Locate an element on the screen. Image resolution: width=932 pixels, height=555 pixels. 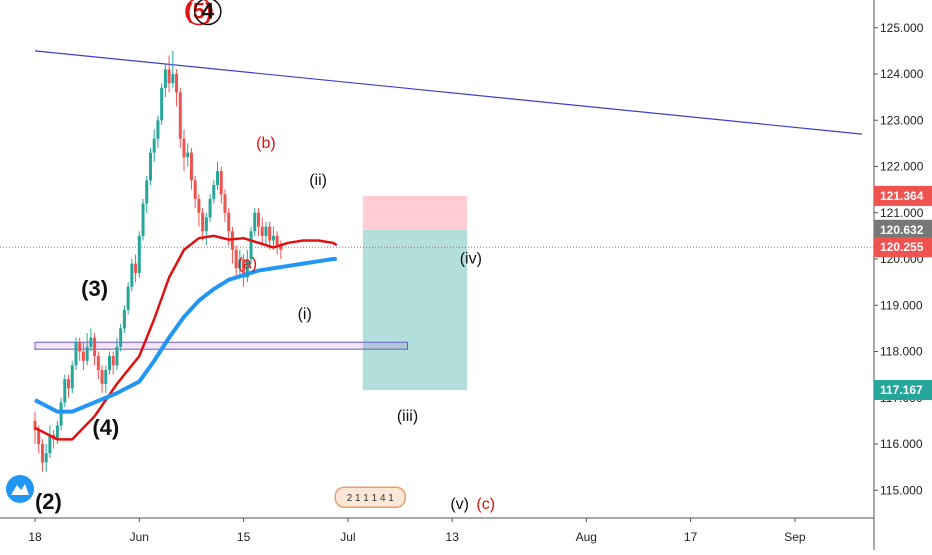
y-tick-label: 116.000 is located at coordinates (901, 444).